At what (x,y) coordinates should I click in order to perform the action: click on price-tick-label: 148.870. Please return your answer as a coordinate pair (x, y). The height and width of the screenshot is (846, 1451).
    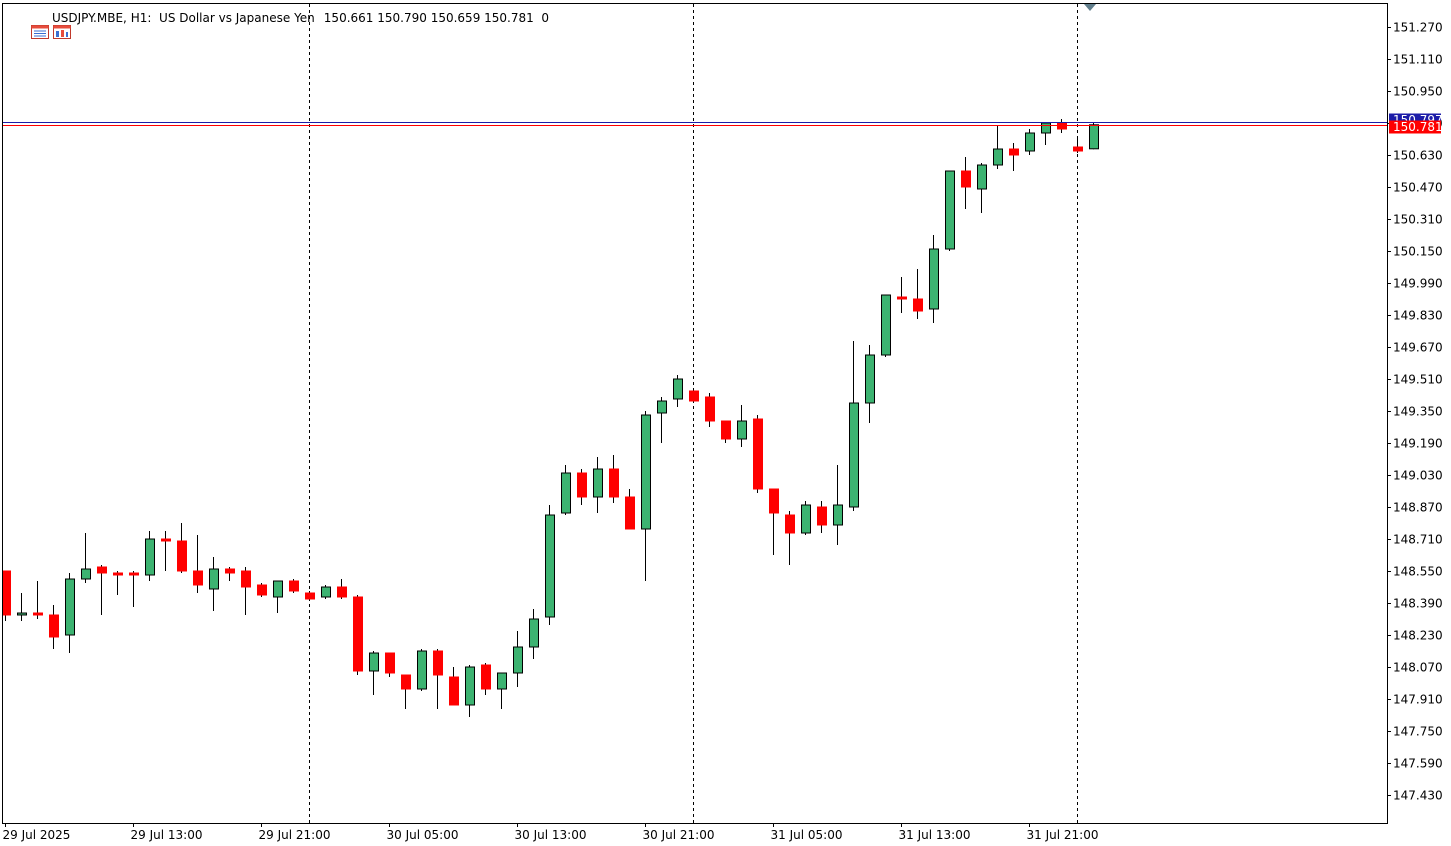
    Looking at the image, I should click on (1418, 508).